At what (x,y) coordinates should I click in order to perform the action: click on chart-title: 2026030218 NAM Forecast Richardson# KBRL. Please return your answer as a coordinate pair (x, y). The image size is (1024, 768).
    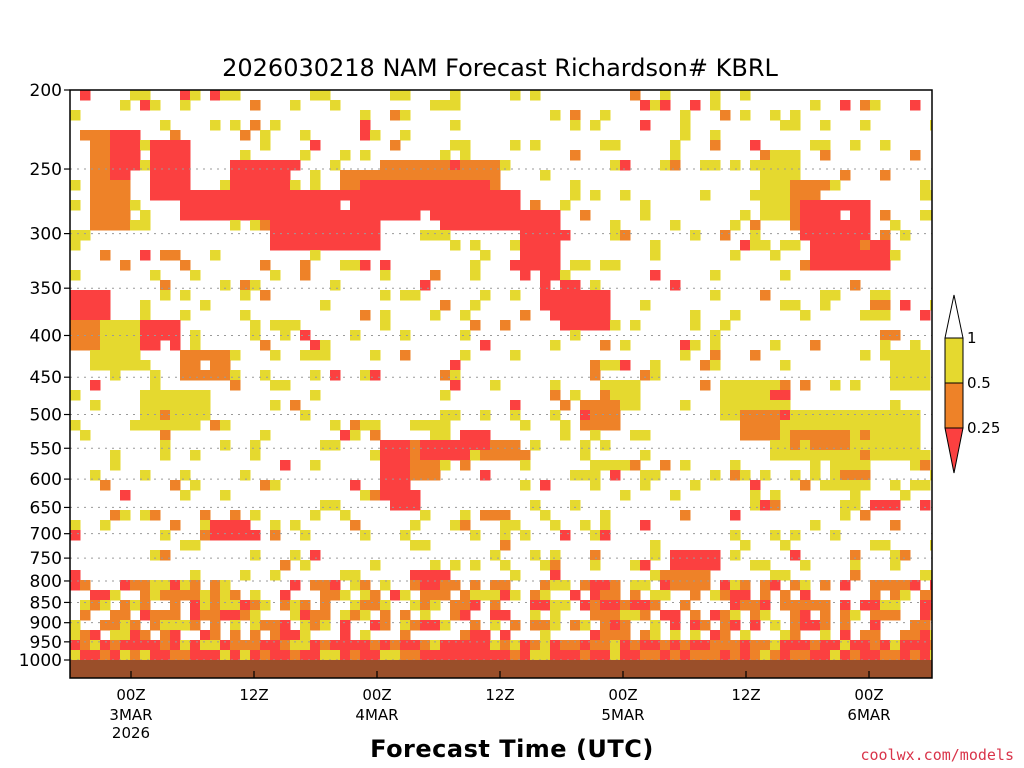
    Looking at the image, I should click on (500, 68).